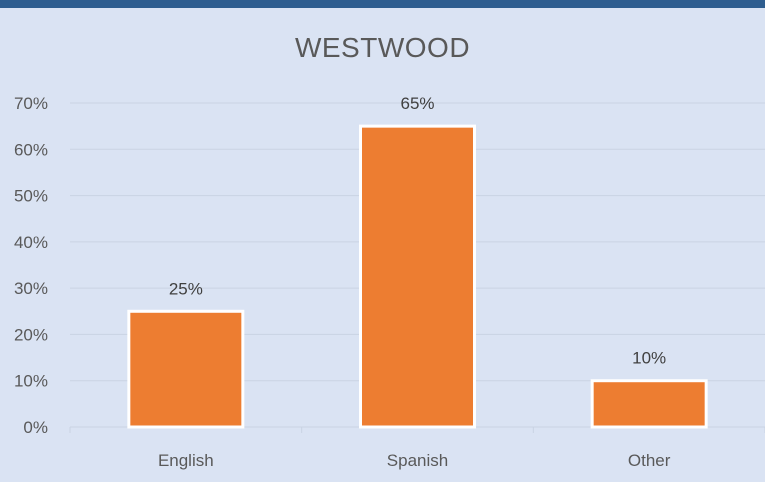 This screenshot has height=482, width=765. Describe the element at coordinates (382, 4) in the screenshot. I see `top-accent-bar` at that location.